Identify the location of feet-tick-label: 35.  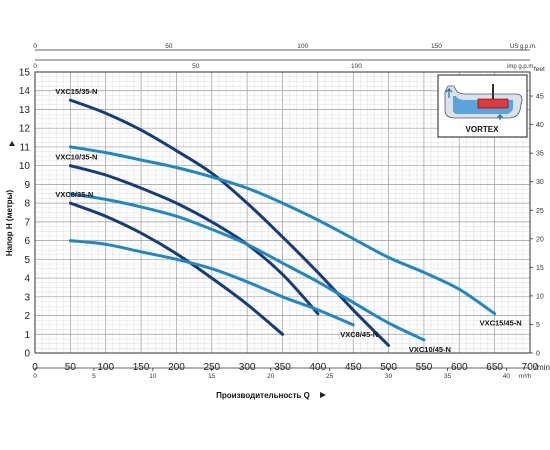
(540, 154).